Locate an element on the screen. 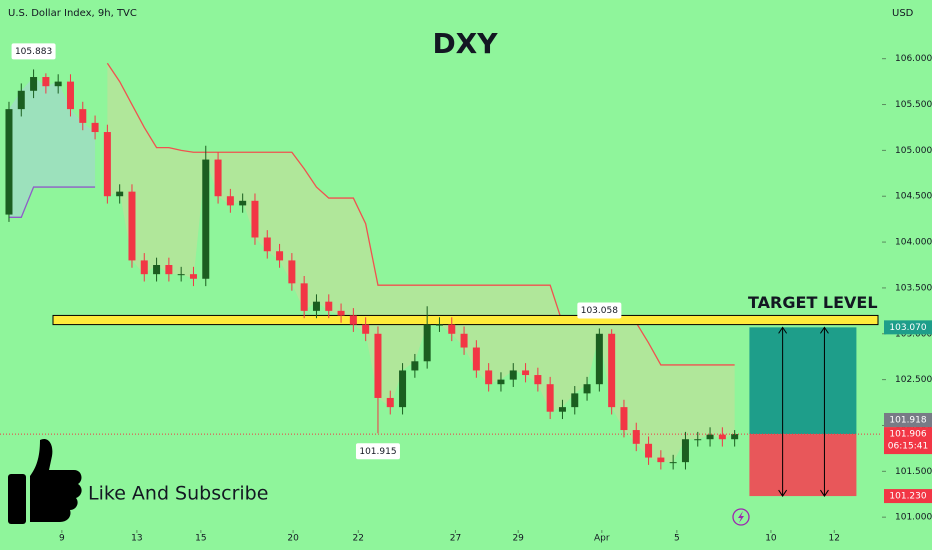 The width and height of the screenshot is (932, 550). y-tick-label: 101.500 is located at coordinates (913, 472).